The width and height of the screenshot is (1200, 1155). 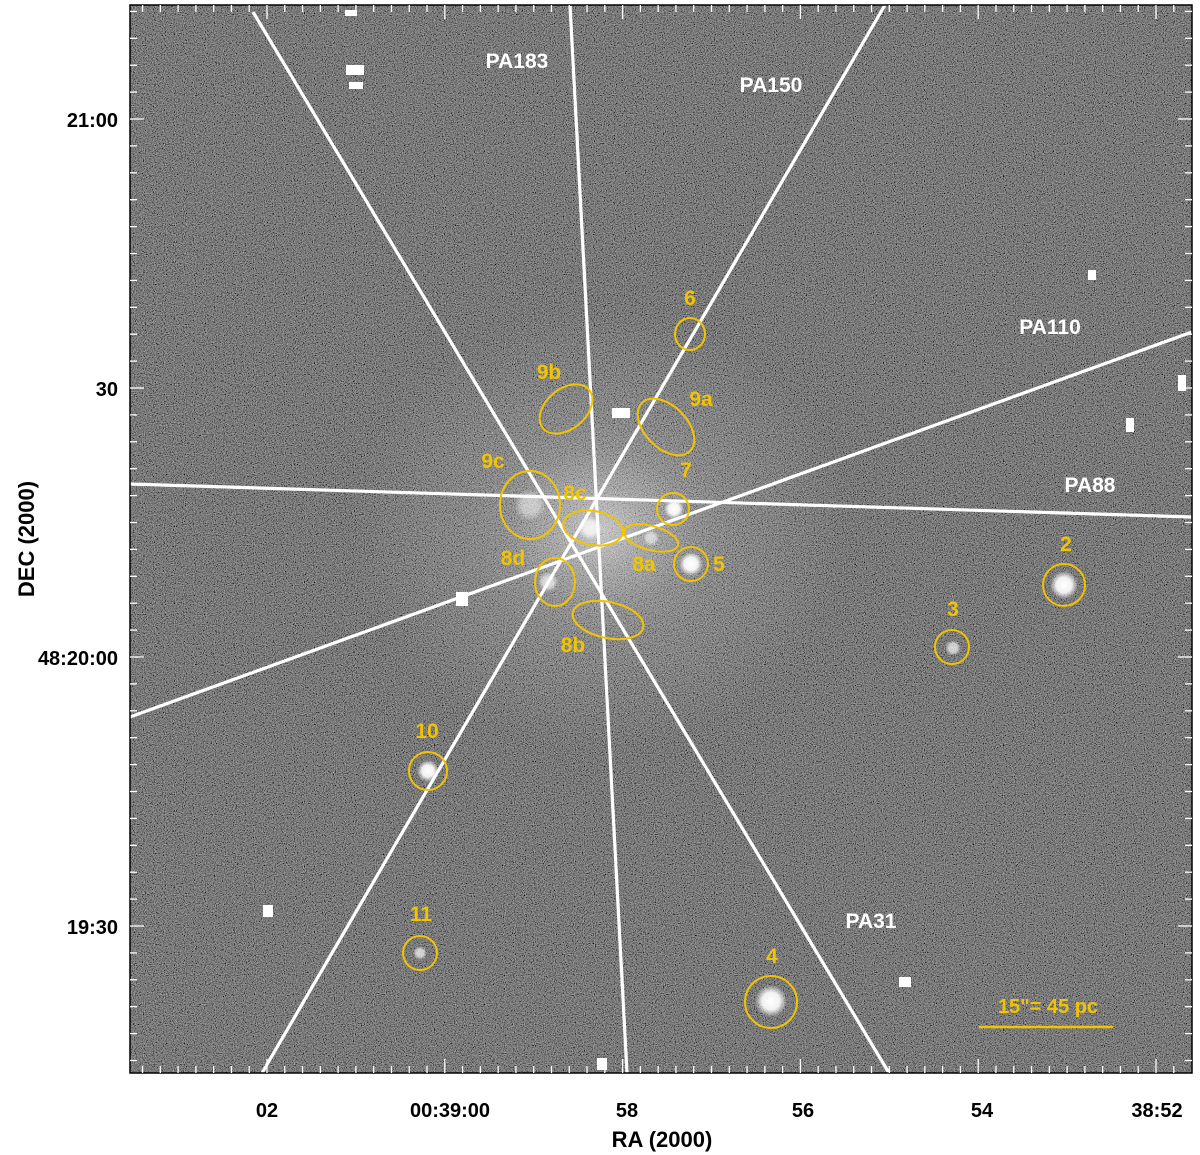 What do you see at coordinates (686, 470) in the screenshot?
I see `source-label: 7` at bounding box center [686, 470].